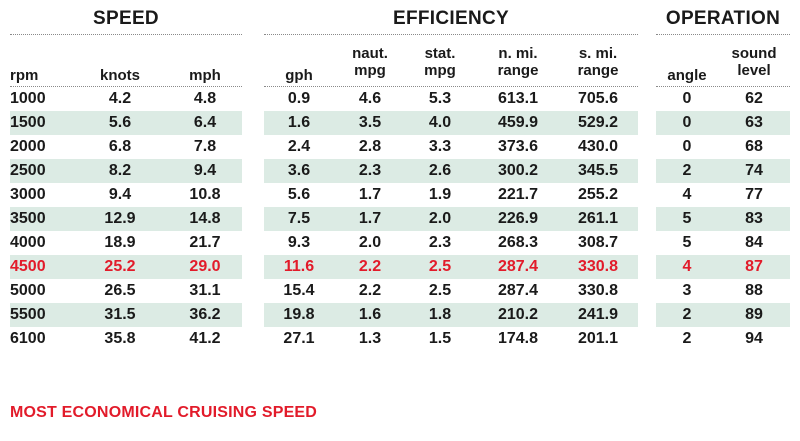 The image size is (800, 441). What do you see at coordinates (299, 218) in the screenshot?
I see `cell-gph: 7.5` at bounding box center [299, 218].